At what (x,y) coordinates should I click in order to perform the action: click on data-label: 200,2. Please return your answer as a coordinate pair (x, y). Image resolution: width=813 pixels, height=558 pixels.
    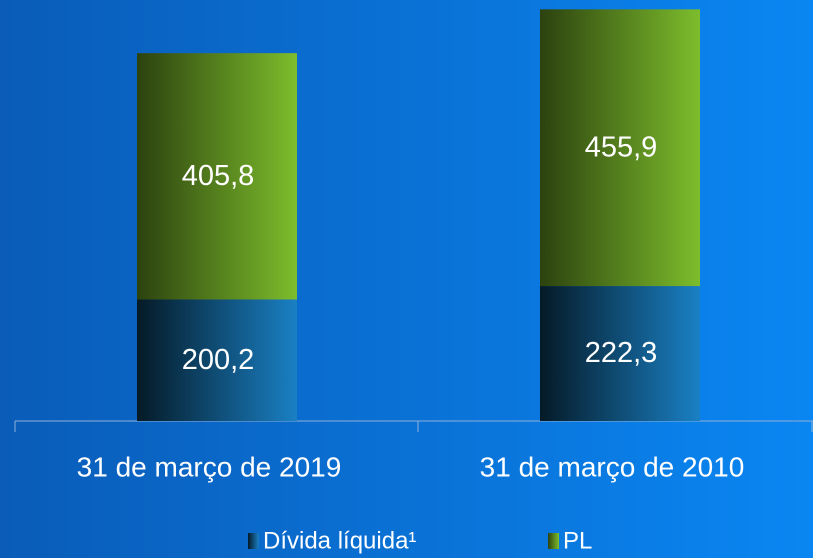
    Looking at the image, I should click on (218, 360).